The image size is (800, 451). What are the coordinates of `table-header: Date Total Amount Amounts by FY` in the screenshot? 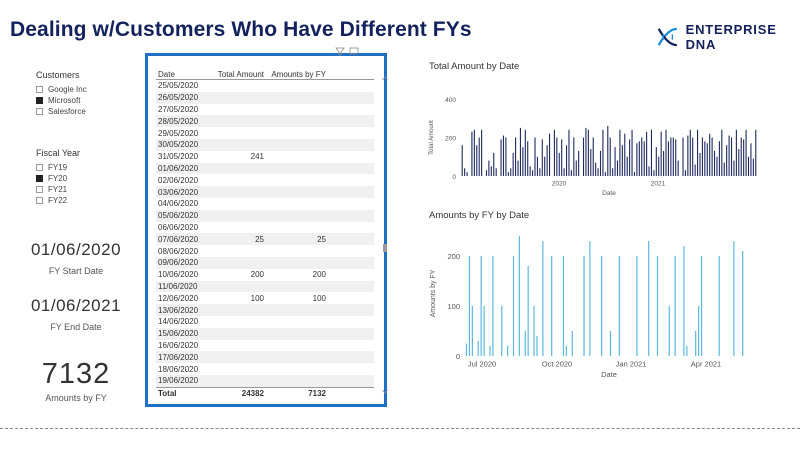 It's located at (265, 72).